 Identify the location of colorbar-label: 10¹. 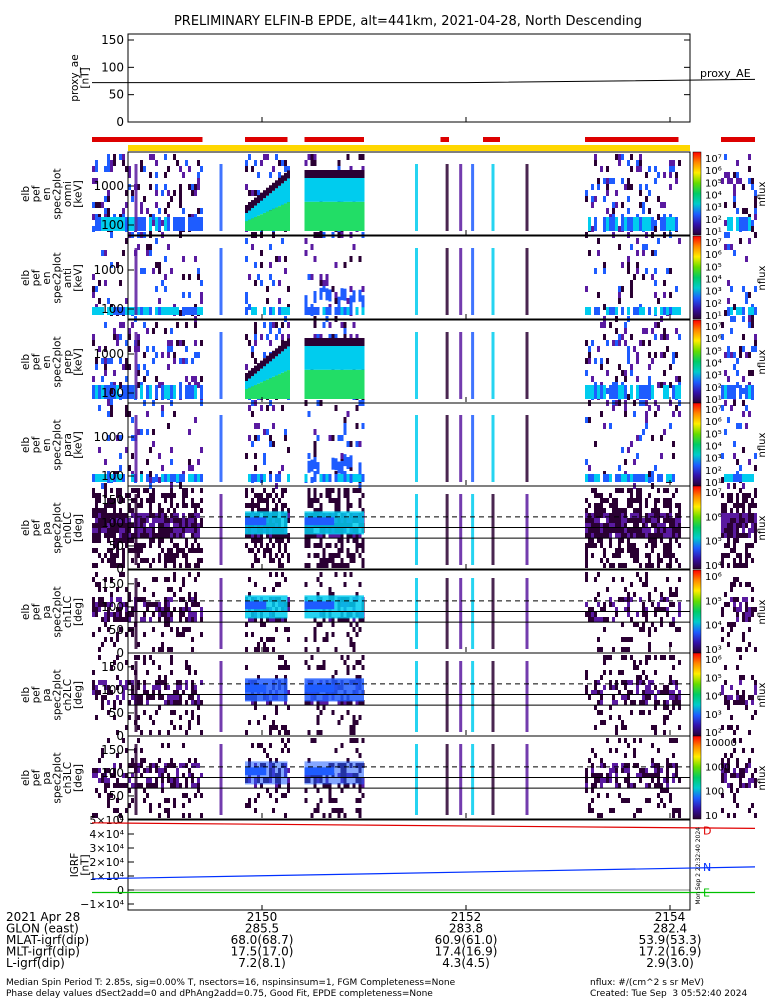
(713, 232).